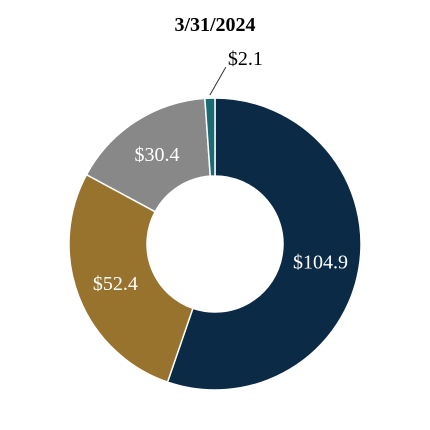 Image resolution: width=430 pixels, height=430 pixels. What do you see at coordinates (320, 263) in the screenshot?
I see `slice-label-0: $104.9` at bounding box center [320, 263].